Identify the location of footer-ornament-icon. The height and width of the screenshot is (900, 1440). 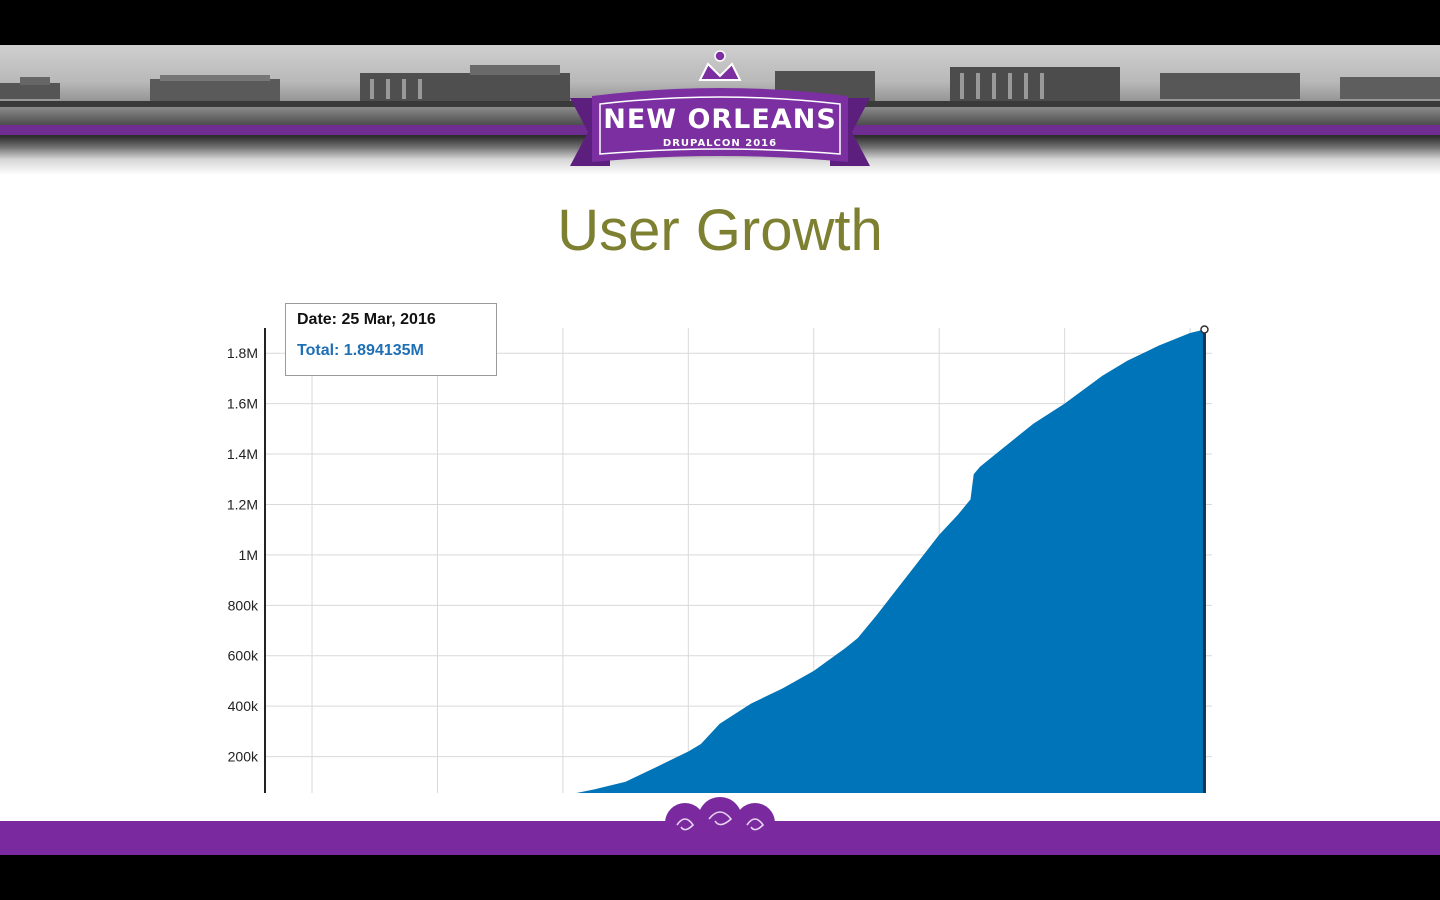
(720, 820).